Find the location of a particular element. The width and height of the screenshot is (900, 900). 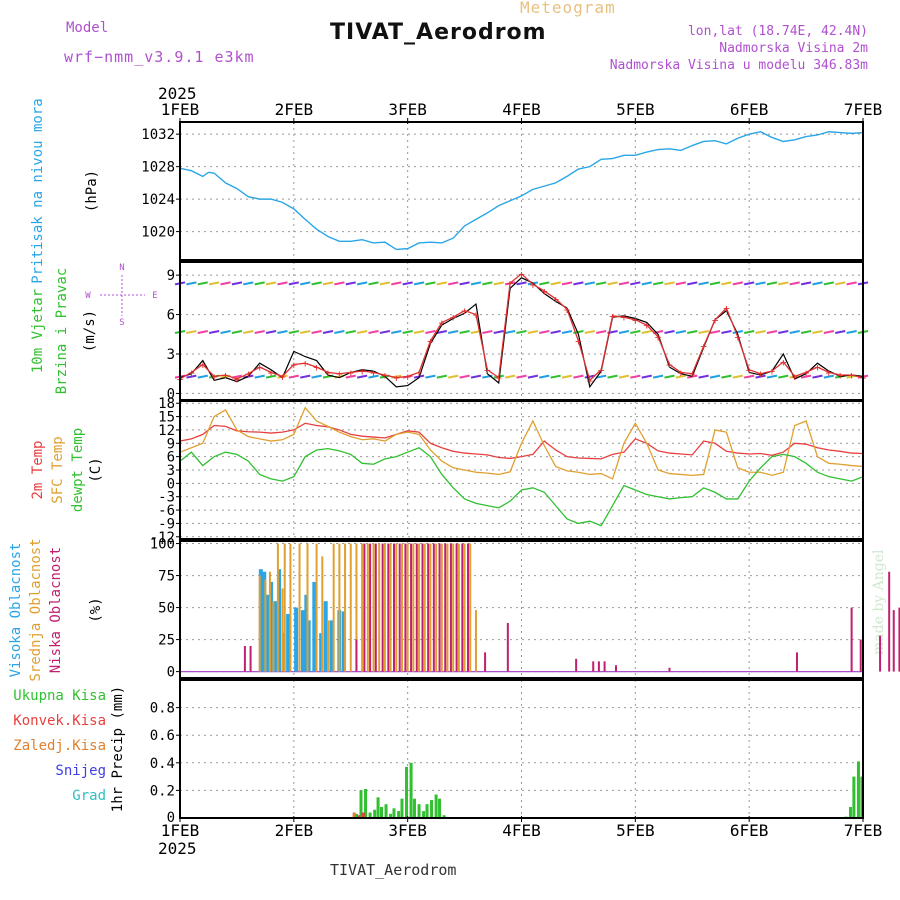

y-tick-label: 0.6 is located at coordinates (162, 736).